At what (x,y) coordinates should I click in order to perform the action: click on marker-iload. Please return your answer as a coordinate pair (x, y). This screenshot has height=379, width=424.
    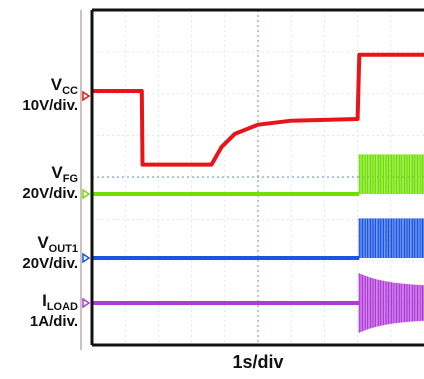
    Looking at the image, I should click on (86, 303).